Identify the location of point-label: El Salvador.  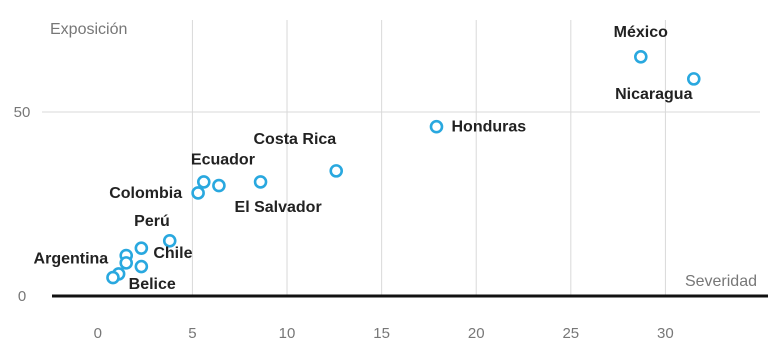
(278, 207).